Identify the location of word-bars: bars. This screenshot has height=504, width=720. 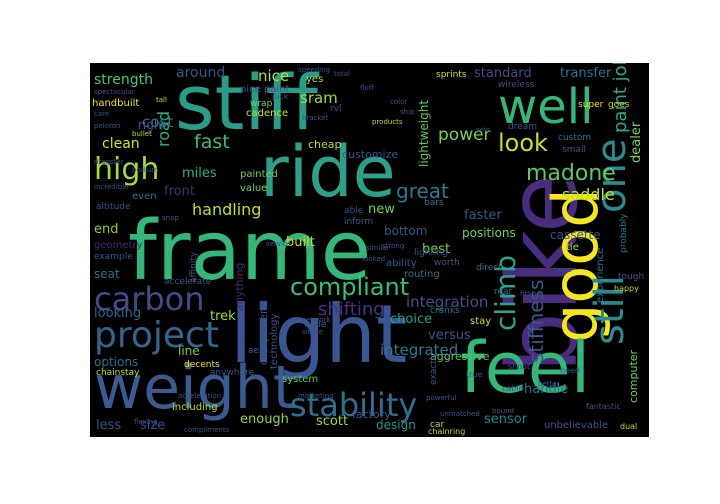
(434, 203).